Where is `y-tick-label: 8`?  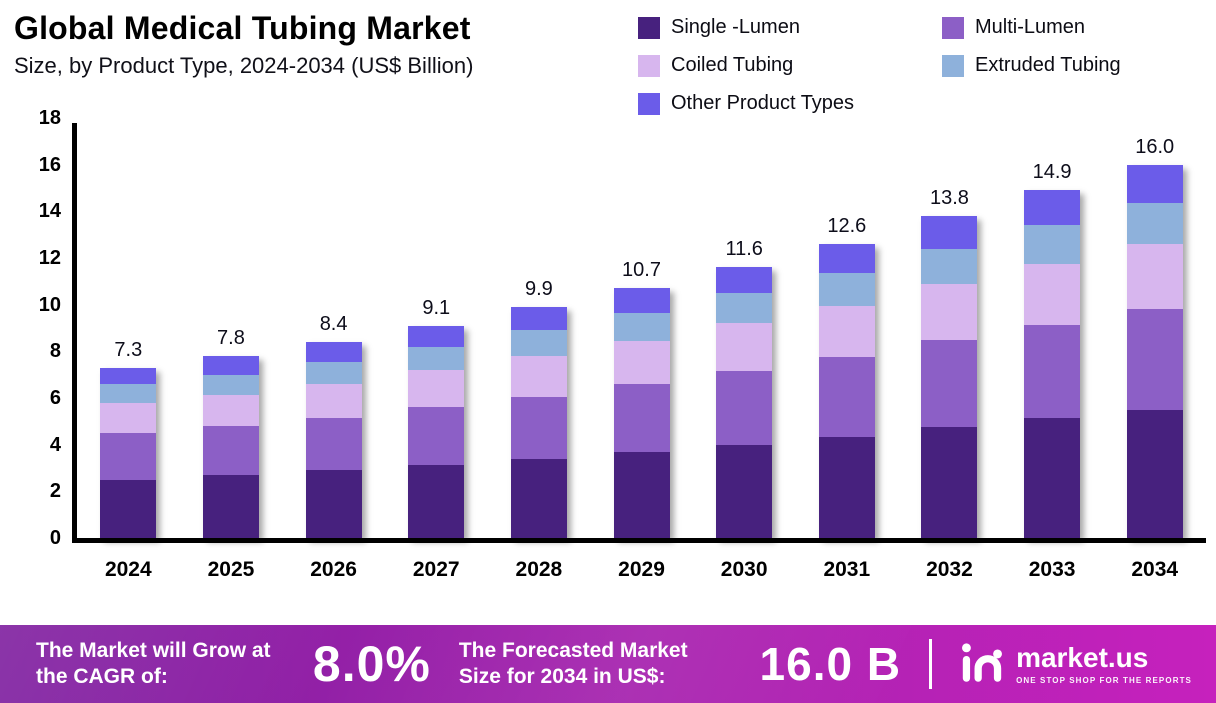 y-tick-label: 8 is located at coordinates (55, 351).